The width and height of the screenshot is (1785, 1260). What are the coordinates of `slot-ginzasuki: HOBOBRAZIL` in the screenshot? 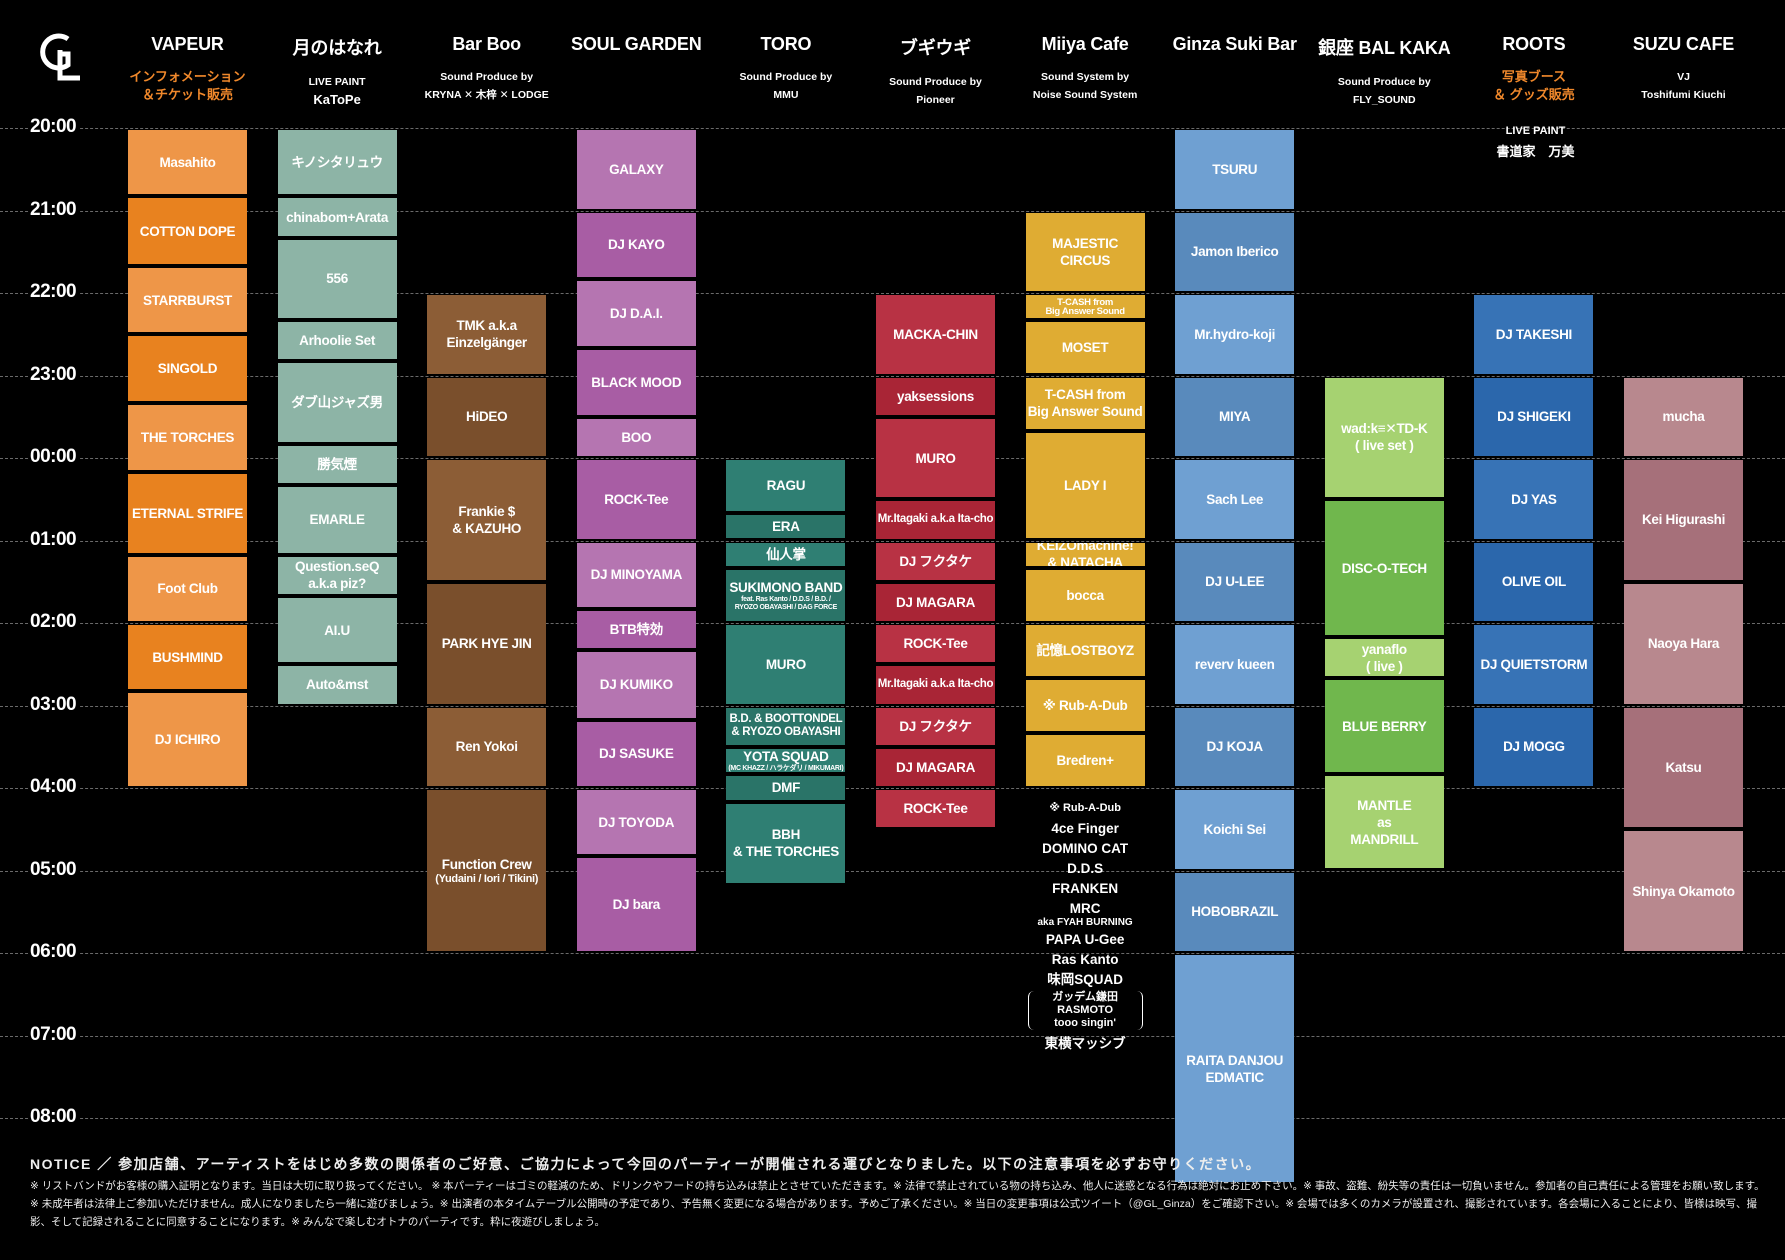 It's located at (1235, 911).